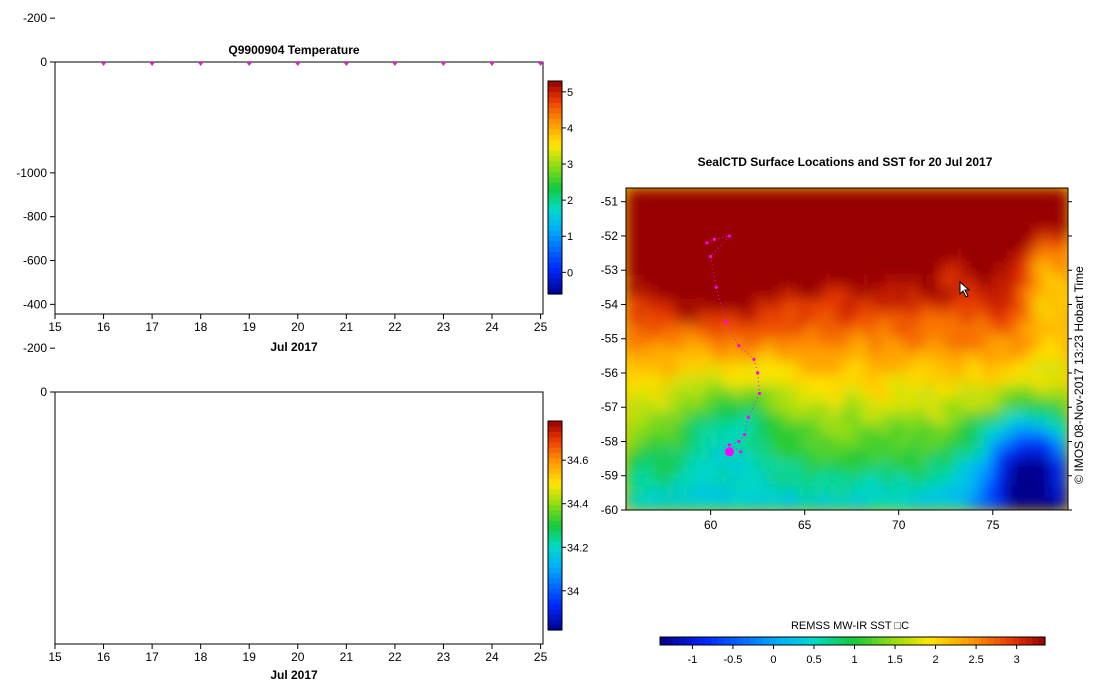 The width and height of the screenshot is (1099, 700). I want to click on x-tick-label: 23, so click(444, 327).